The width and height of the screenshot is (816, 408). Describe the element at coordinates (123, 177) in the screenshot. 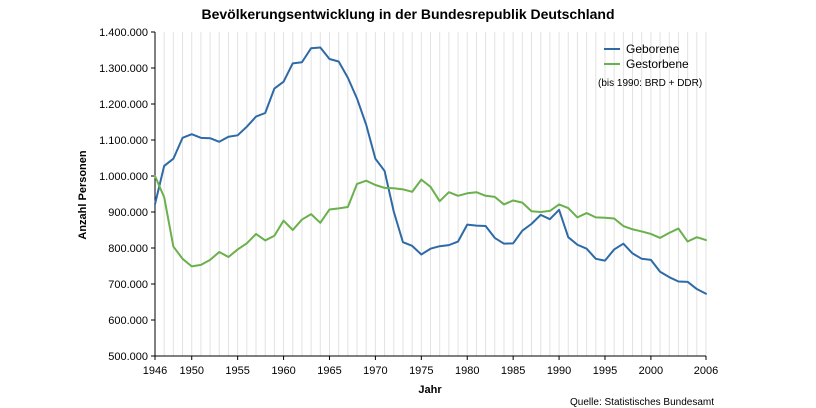

I see `y-tick-label: 1.000.000` at that location.